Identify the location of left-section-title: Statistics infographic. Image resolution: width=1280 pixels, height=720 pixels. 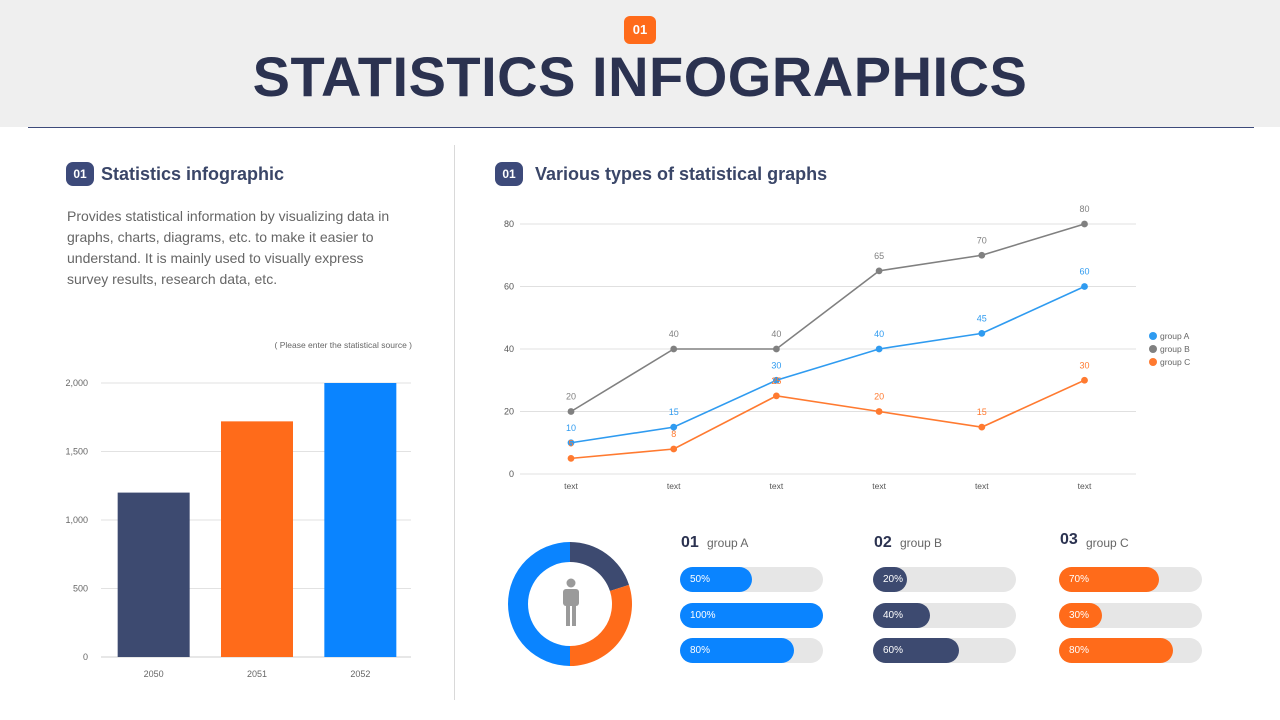
(193, 174).